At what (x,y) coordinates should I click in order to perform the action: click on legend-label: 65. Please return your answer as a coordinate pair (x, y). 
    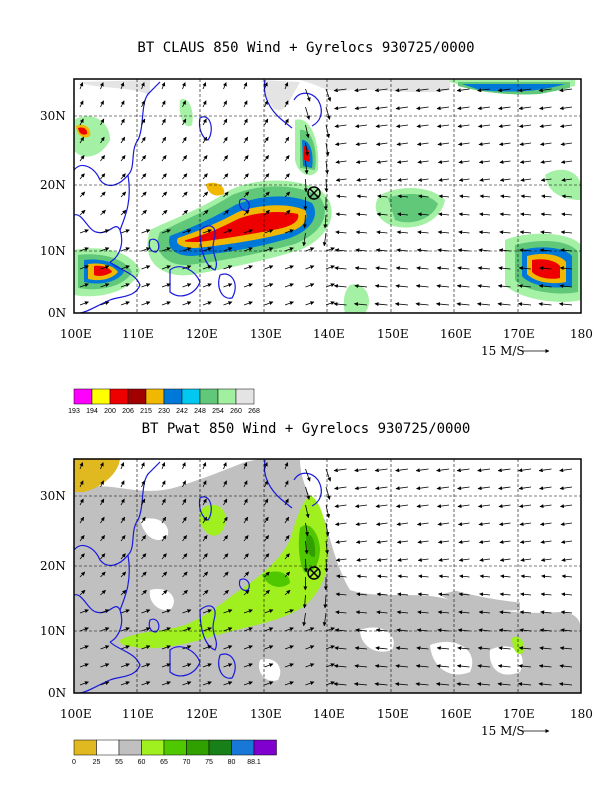
    Looking at the image, I should click on (164, 762).